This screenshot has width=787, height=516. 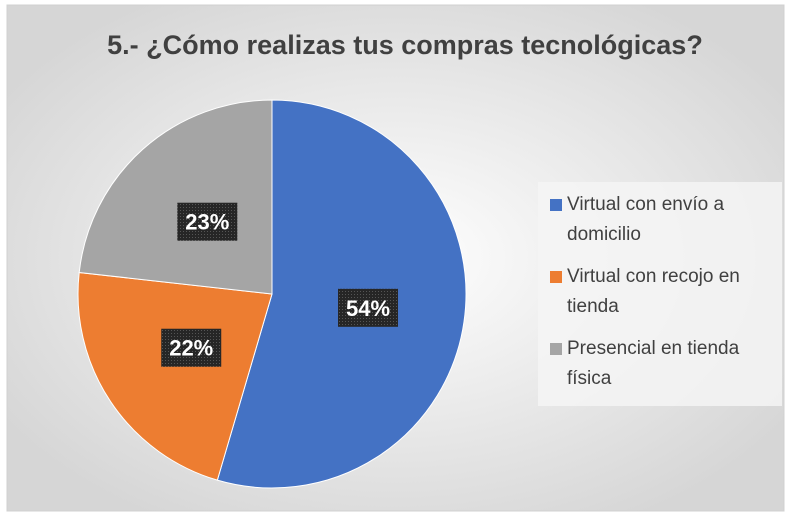 I want to click on legend-item: Virtual con envío a domicilio, so click(x=660, y=220).